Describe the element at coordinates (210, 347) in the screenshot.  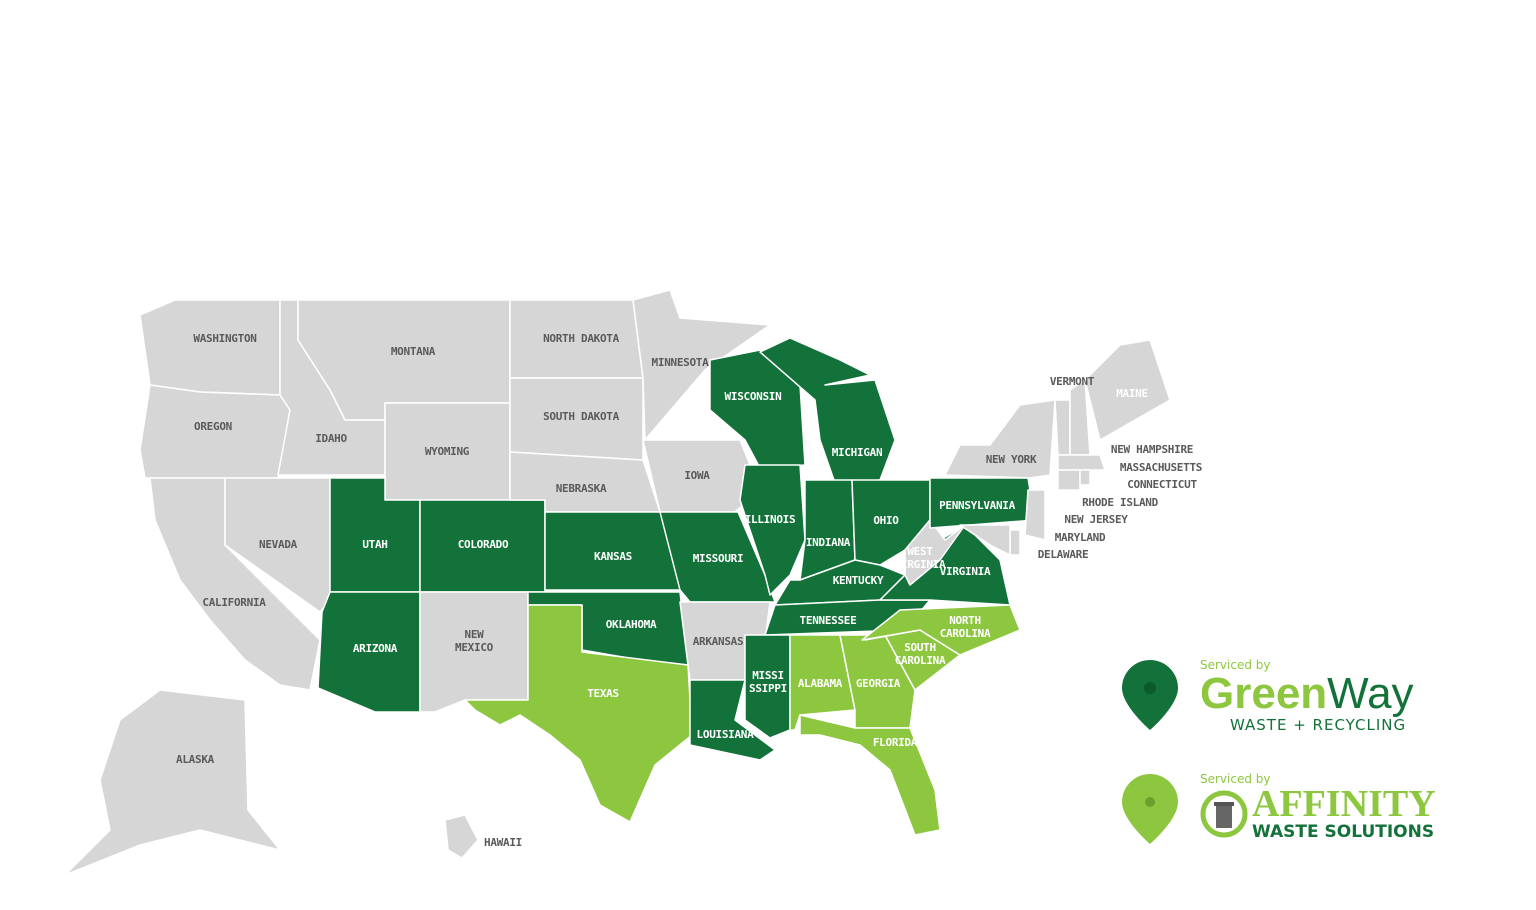
I see `state-washington` at that location.